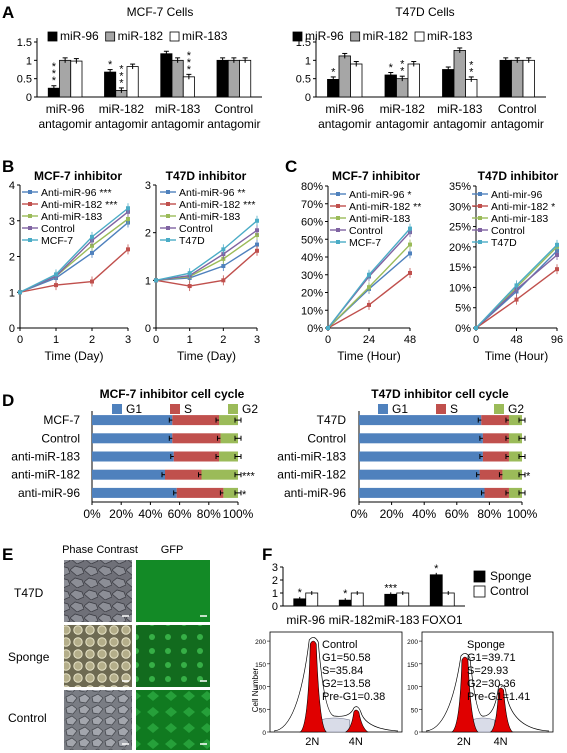 Image resolution: width=567 pixels, height=753 pixels. I want to click on x-category-label: FOXO1, so click(442, 620).